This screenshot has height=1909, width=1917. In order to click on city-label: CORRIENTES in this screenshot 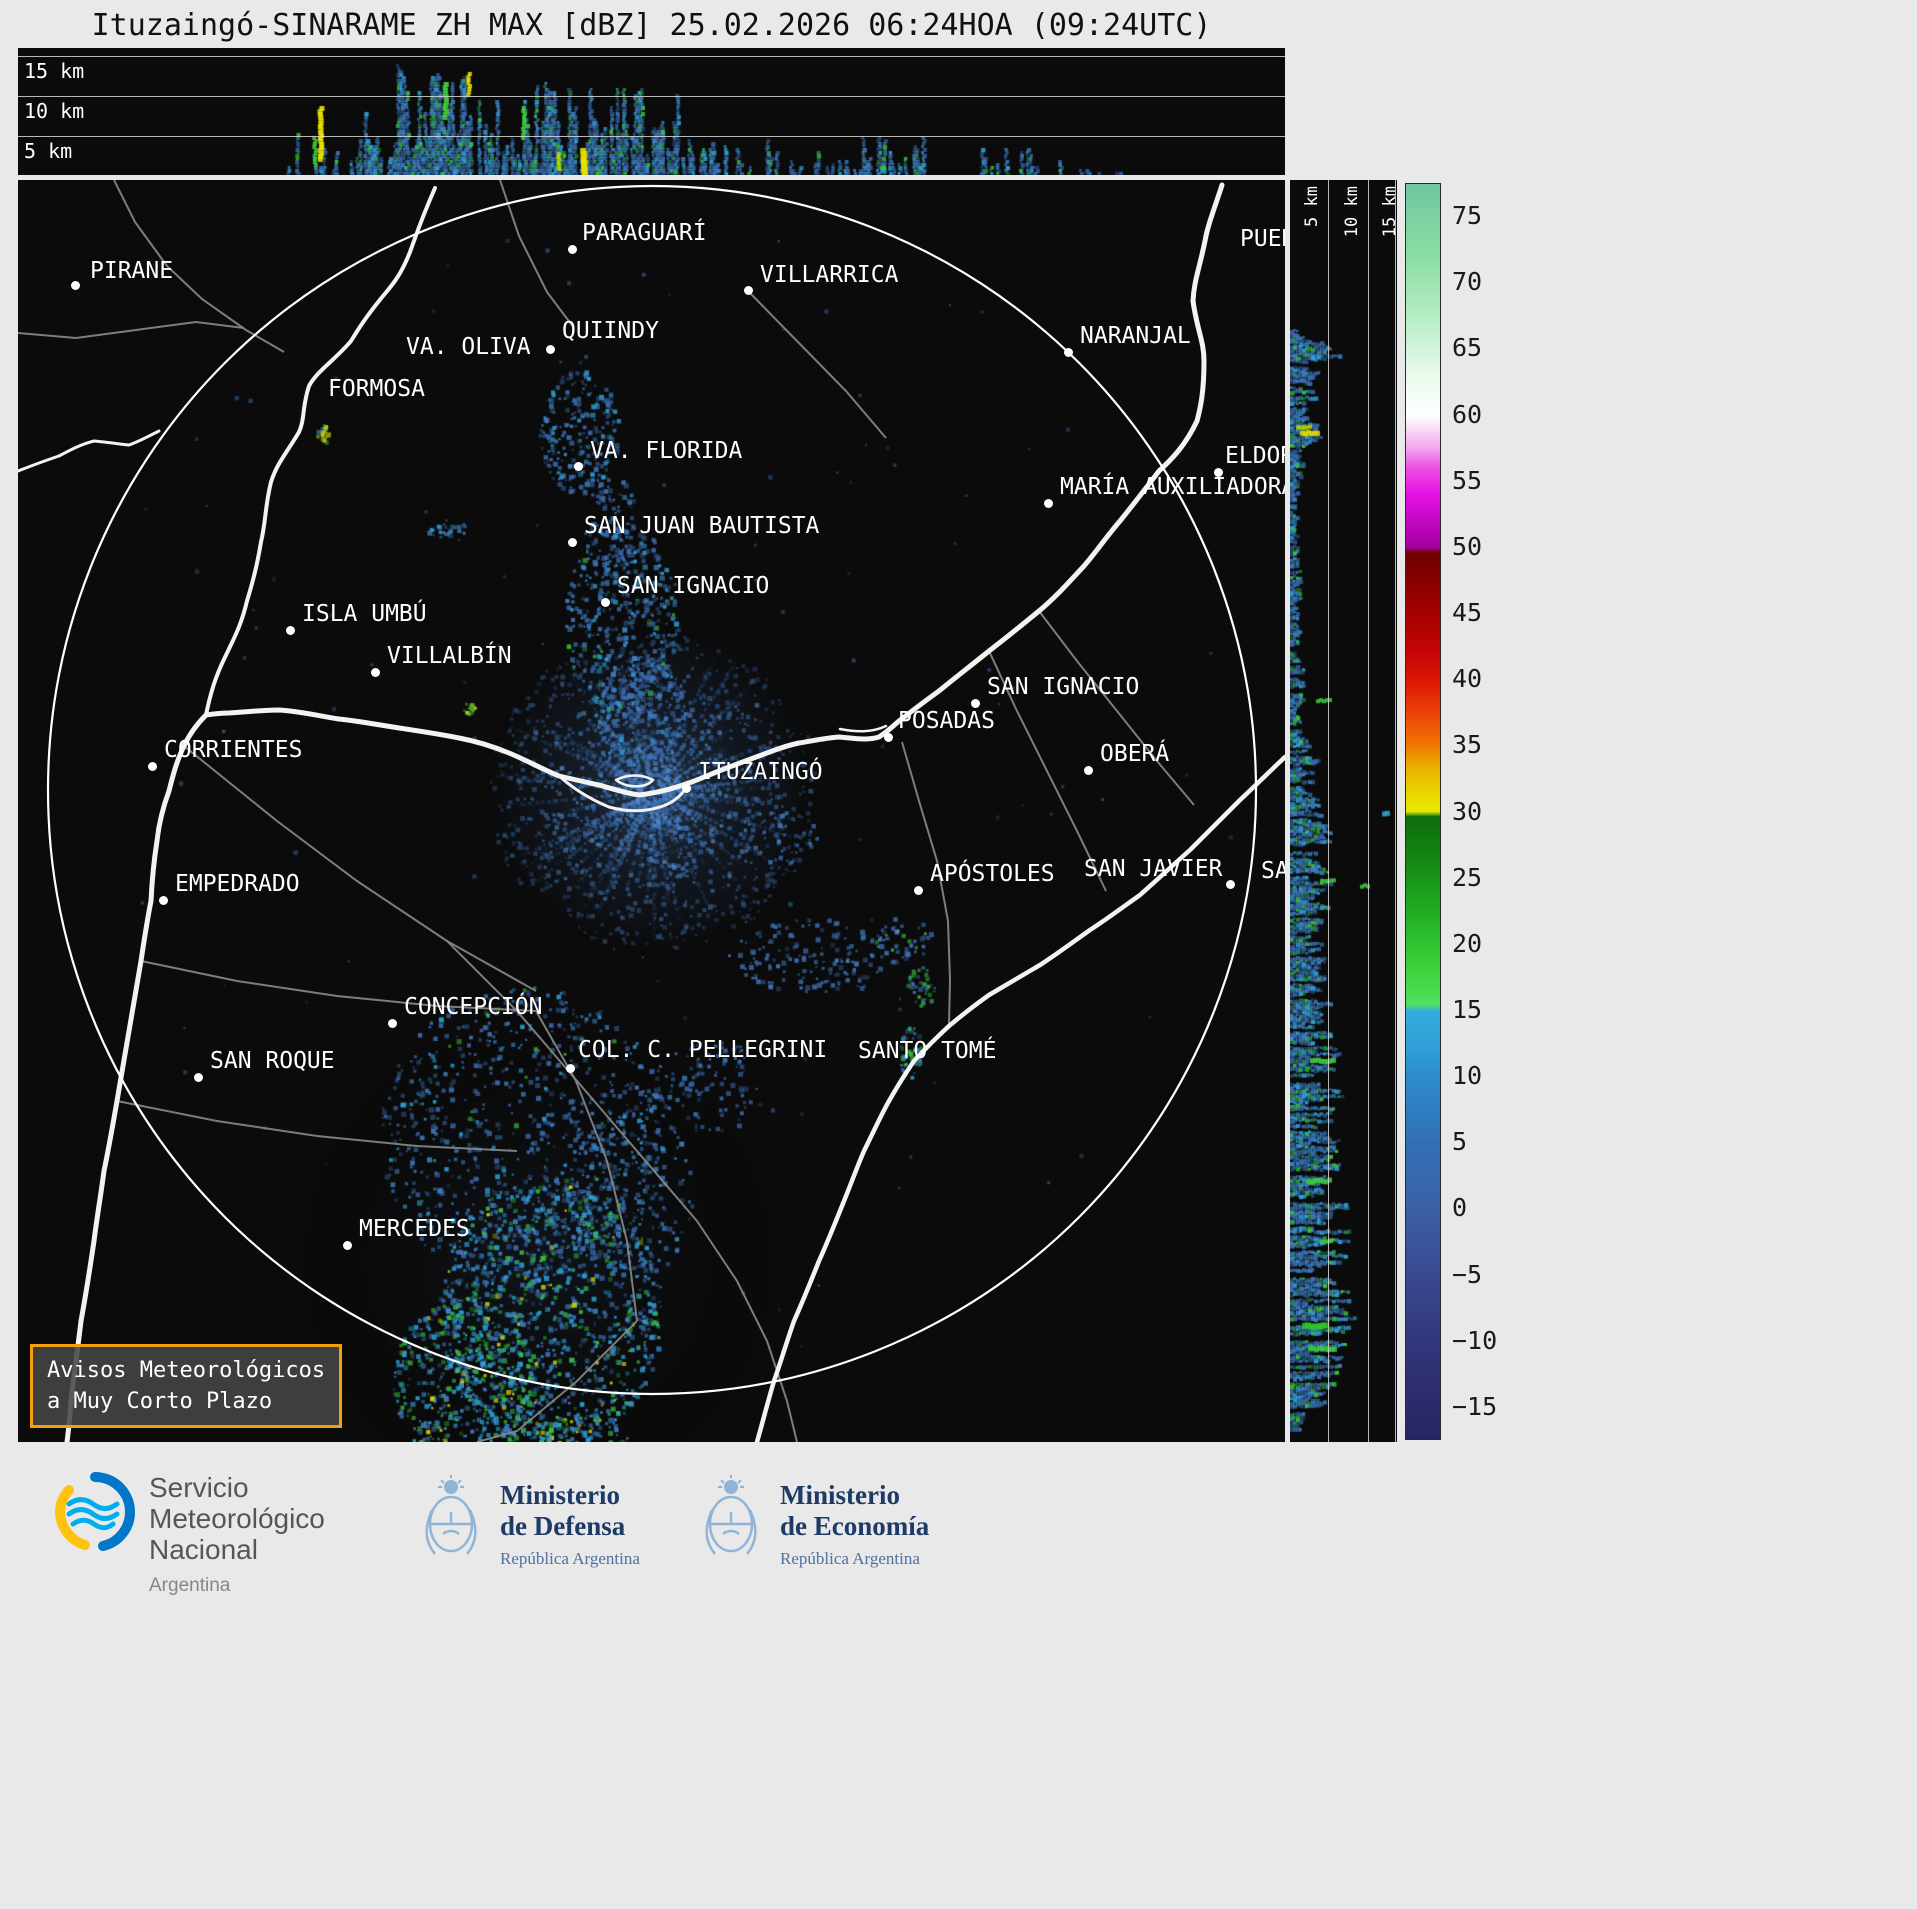, I will do `click(233, 750)`.